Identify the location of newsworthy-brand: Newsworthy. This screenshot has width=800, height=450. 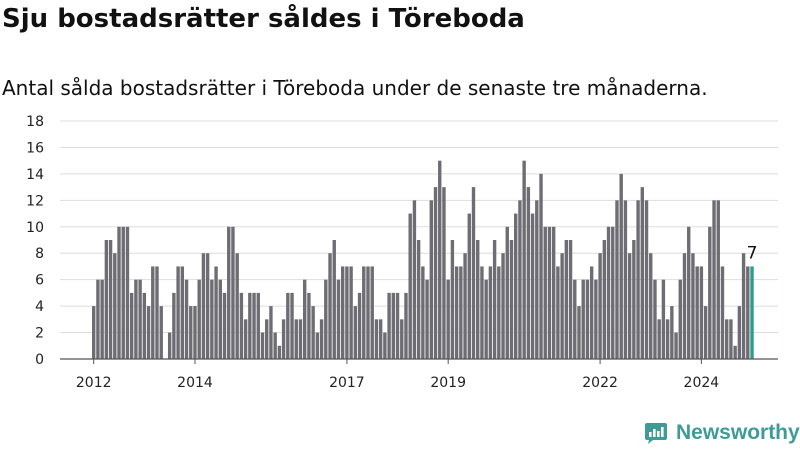
(722, 433).